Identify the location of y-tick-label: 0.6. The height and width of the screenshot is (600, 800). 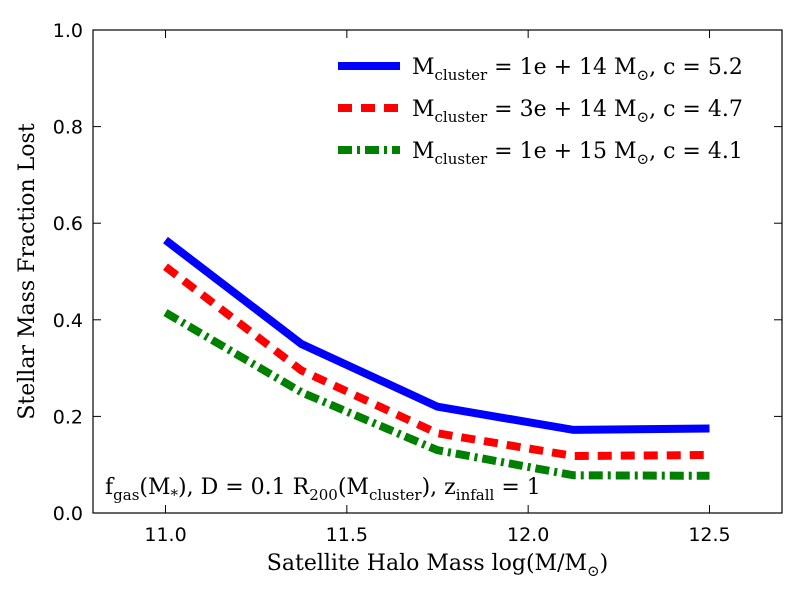
(68, 224).